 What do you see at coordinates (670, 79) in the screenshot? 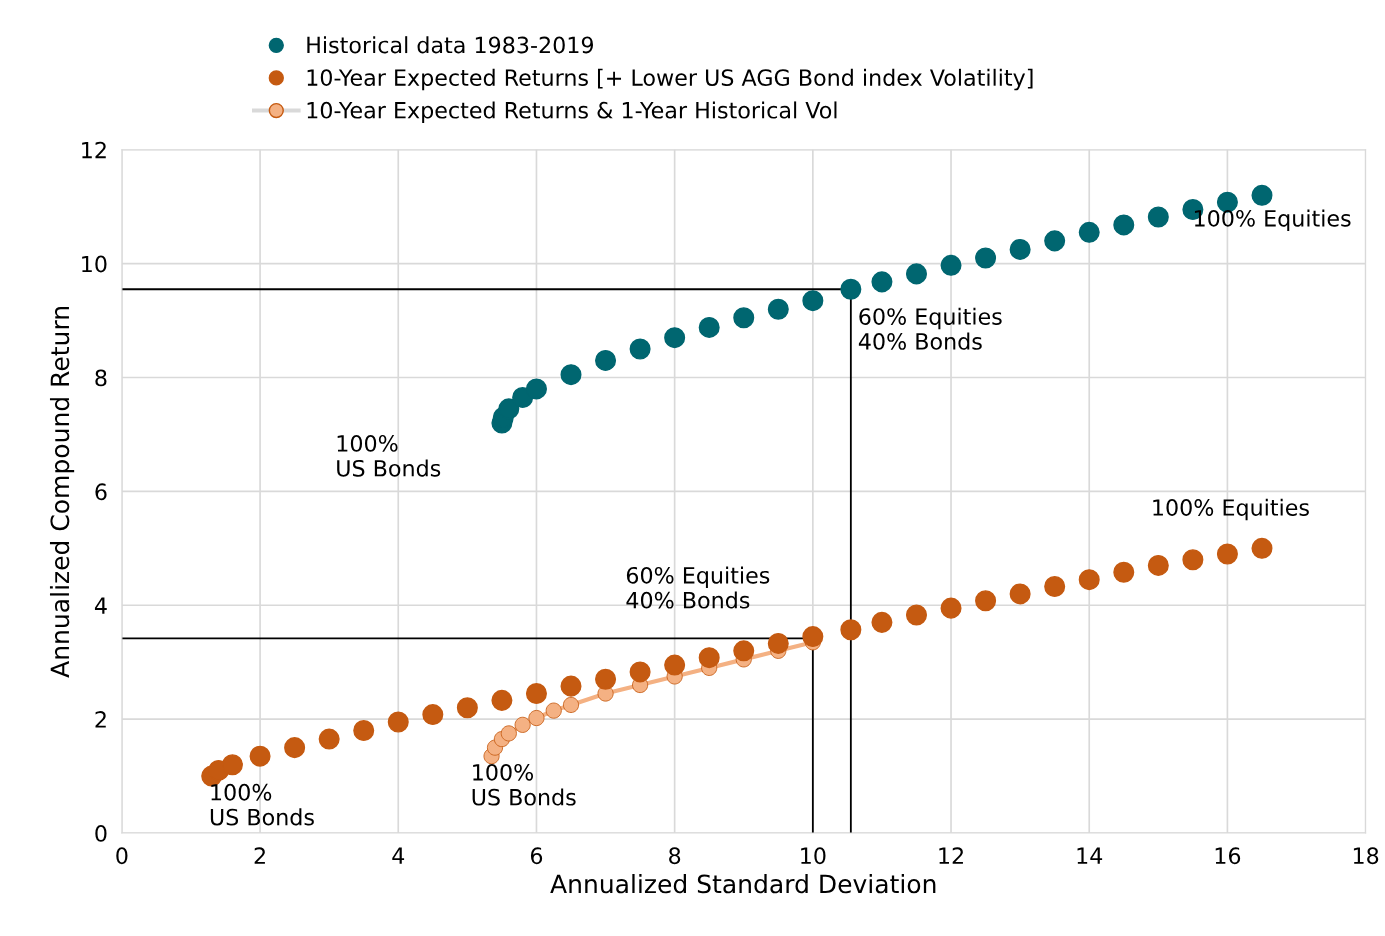
I see `legend-label: 10-Year Expected Returns [+ Lower US AGG Bond index Volatility]` at bounding box center [670, 79].